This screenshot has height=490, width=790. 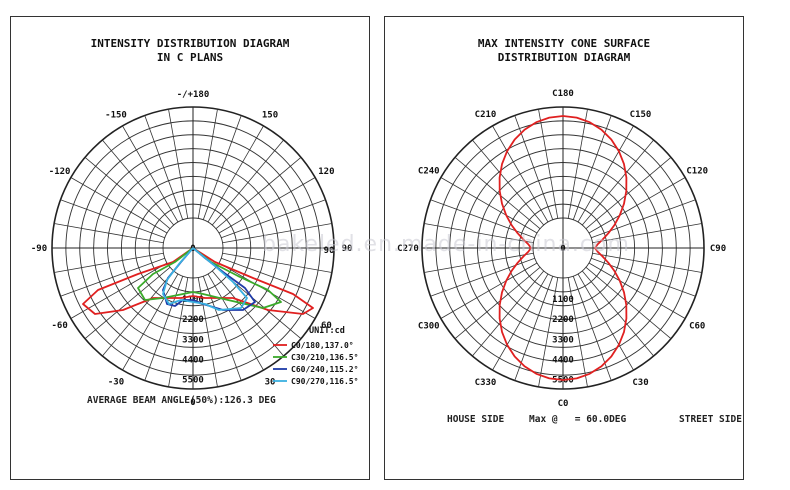 I want to click on angle-label: 0, so click(x=192, y=403).